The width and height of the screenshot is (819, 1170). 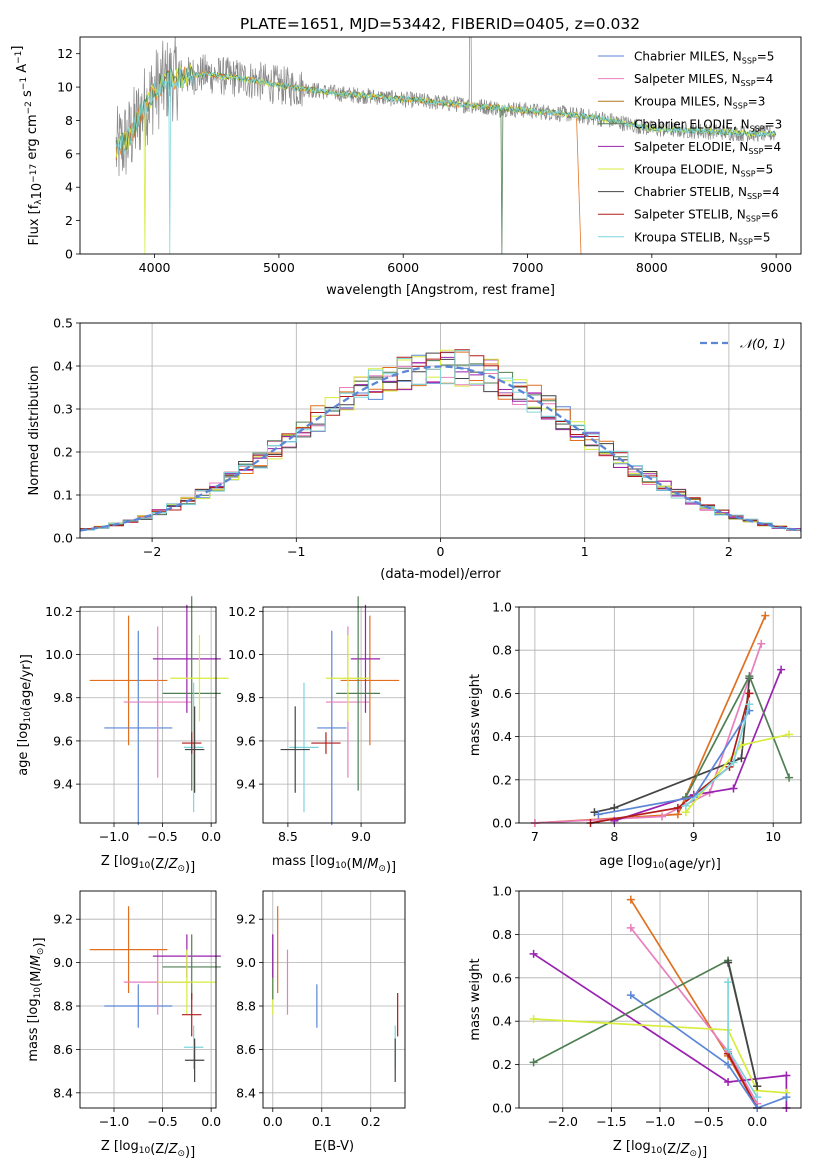 I want to click on x-tick-label: 0.1, so click(x=322, y=1121).